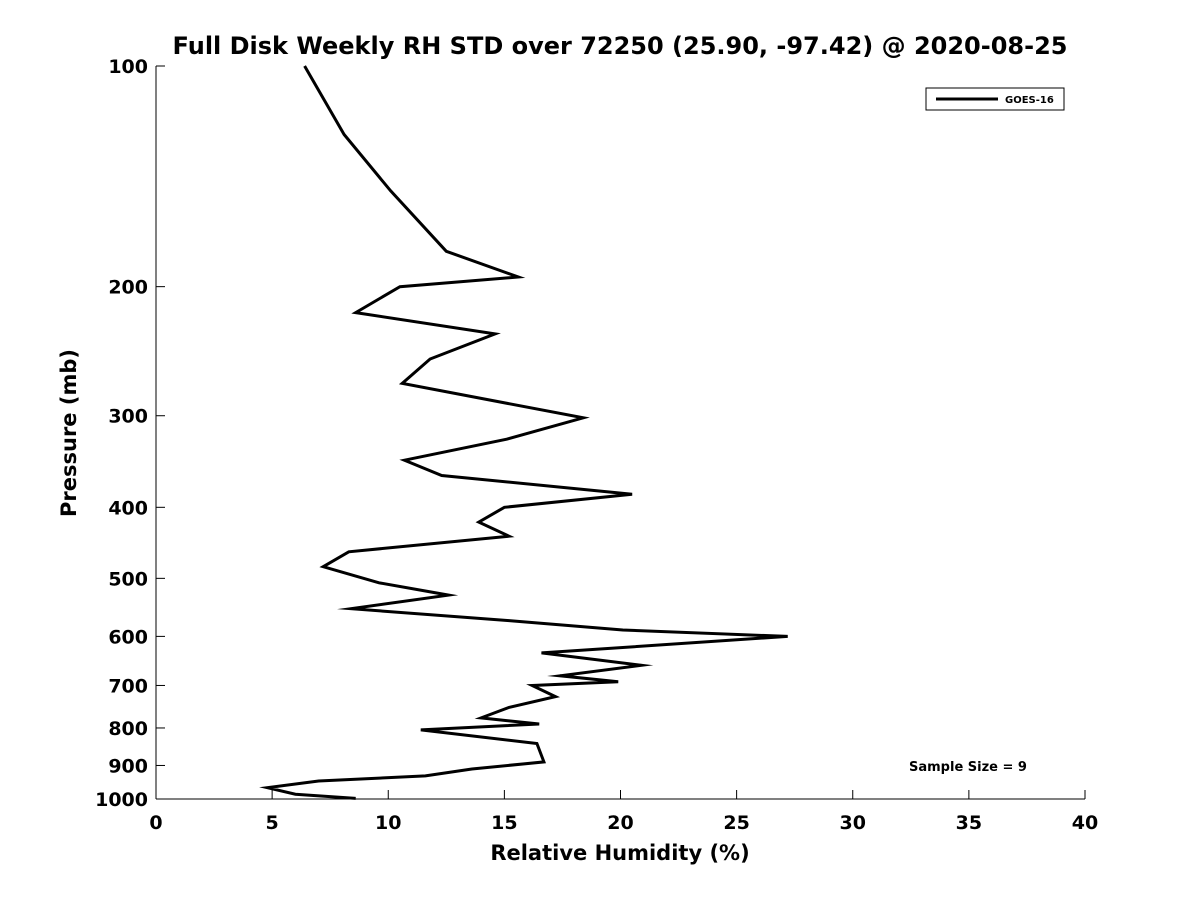 This screenshot has width=1200, height=904. I want to click on x-tick-label: 15, so click(504, 823).